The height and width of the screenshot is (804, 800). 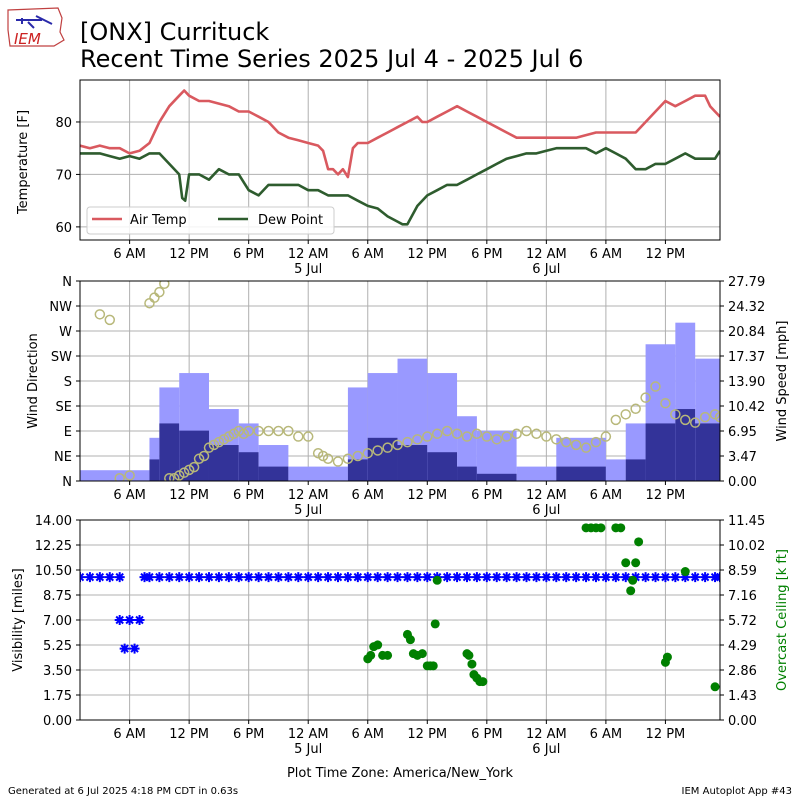 What do you see at coordinates (746, 307) in the screenshot?
I see `speed-tick-label: 24.32` at bounding box center [746, 307].